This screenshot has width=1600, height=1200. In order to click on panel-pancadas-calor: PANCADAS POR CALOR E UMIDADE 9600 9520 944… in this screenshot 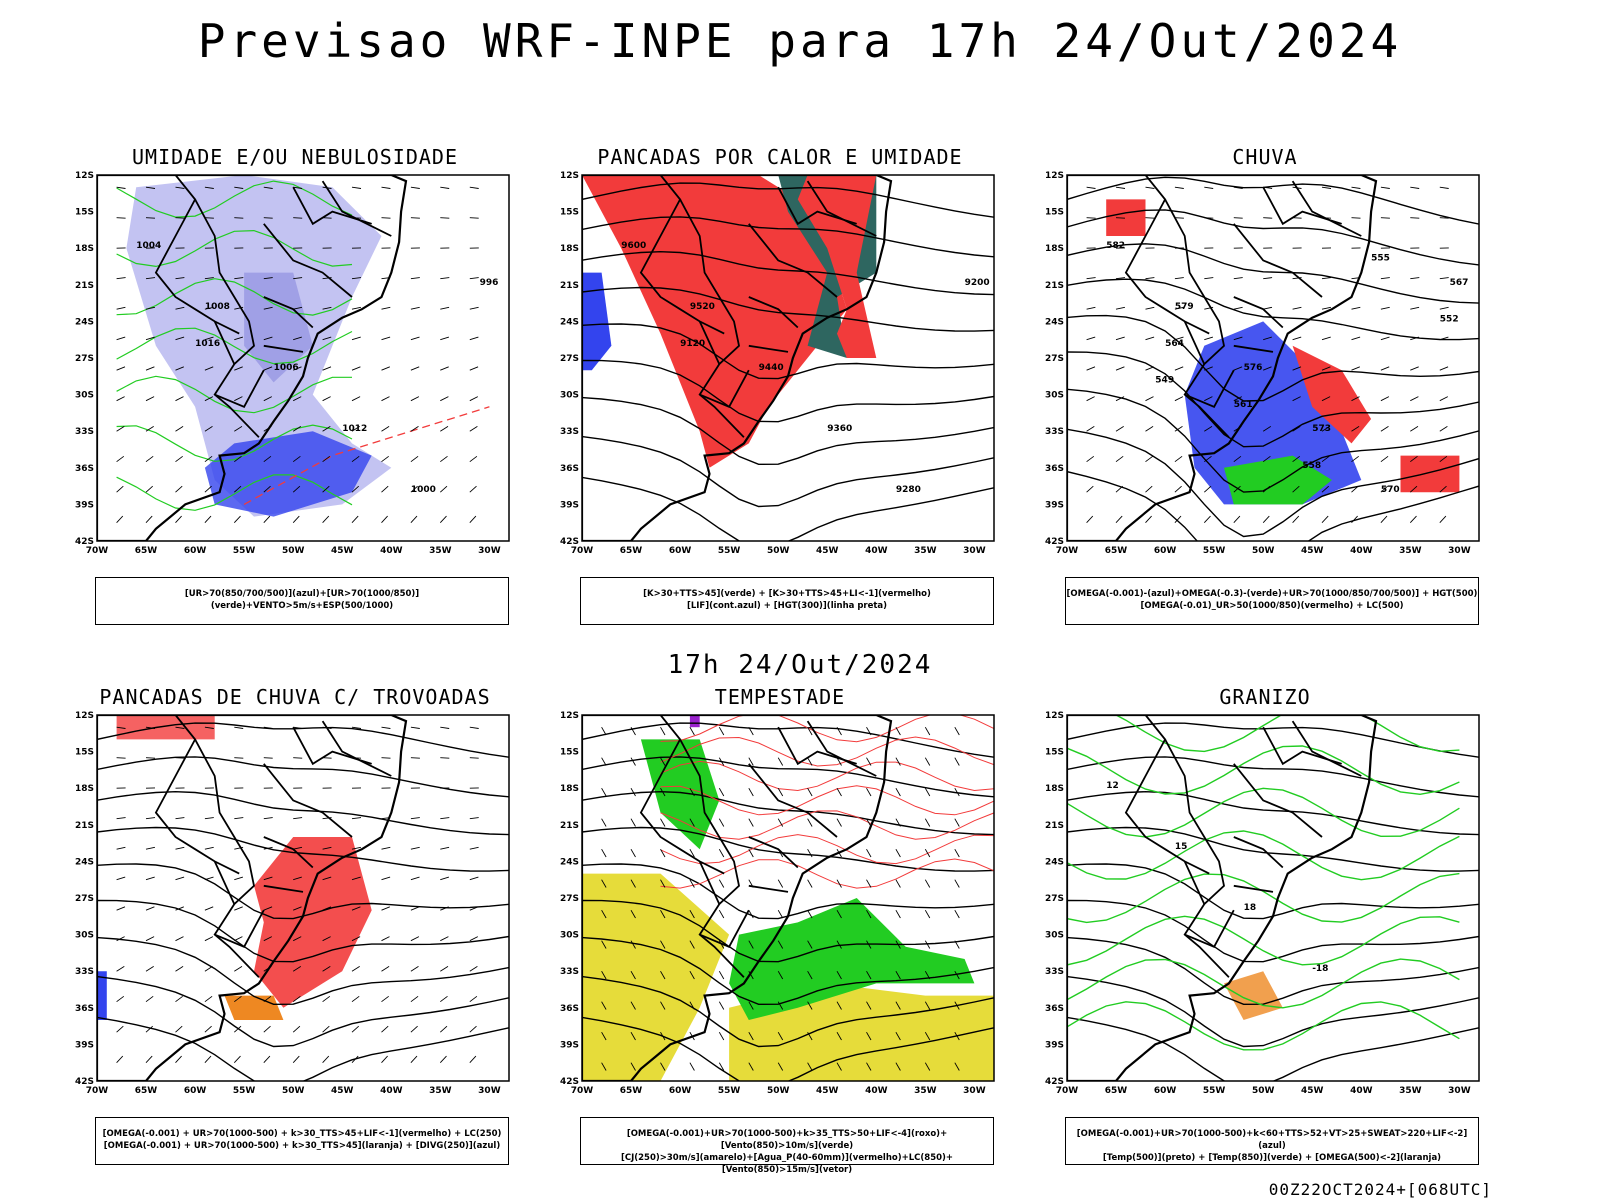, I will do `click(780, 385)`.